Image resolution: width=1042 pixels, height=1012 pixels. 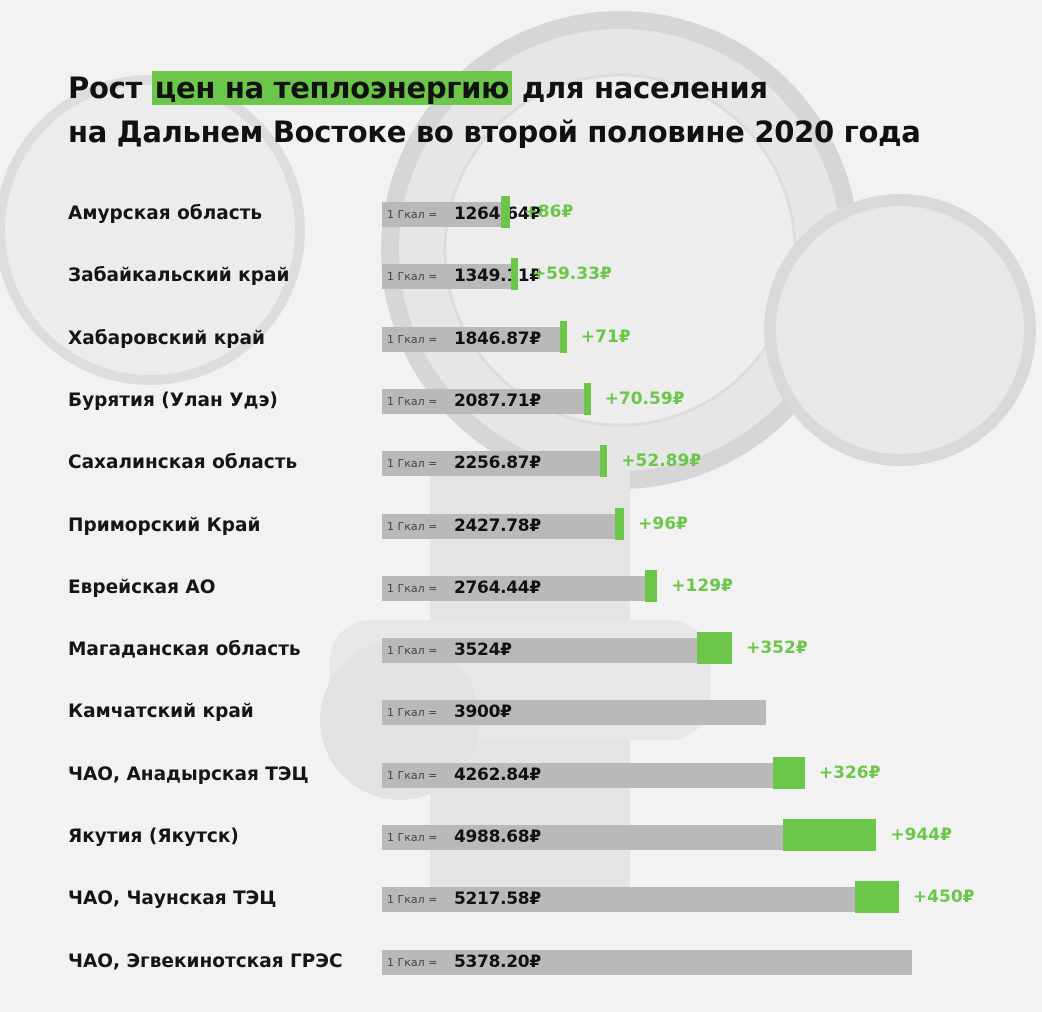 What do you see at coordinates (497, 899) in the screenshot?
I see `price-value: 5217.58₽` at bounding box center [497, 899].